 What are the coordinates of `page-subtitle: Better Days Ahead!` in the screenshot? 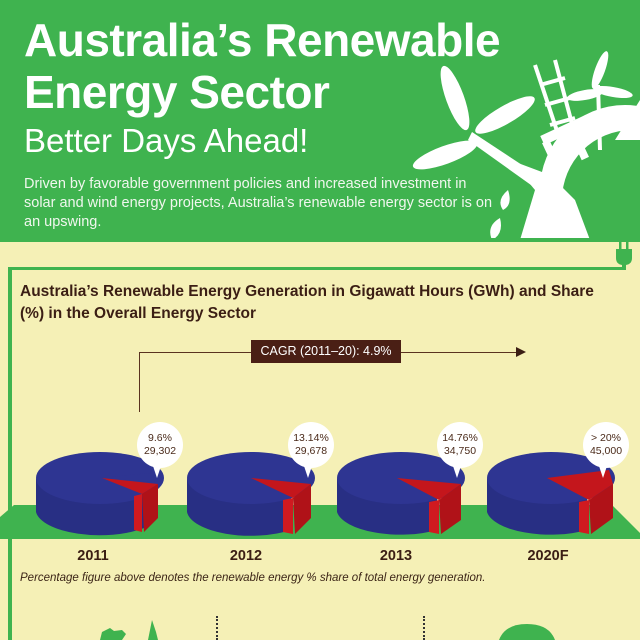 It's located at (166, 140).